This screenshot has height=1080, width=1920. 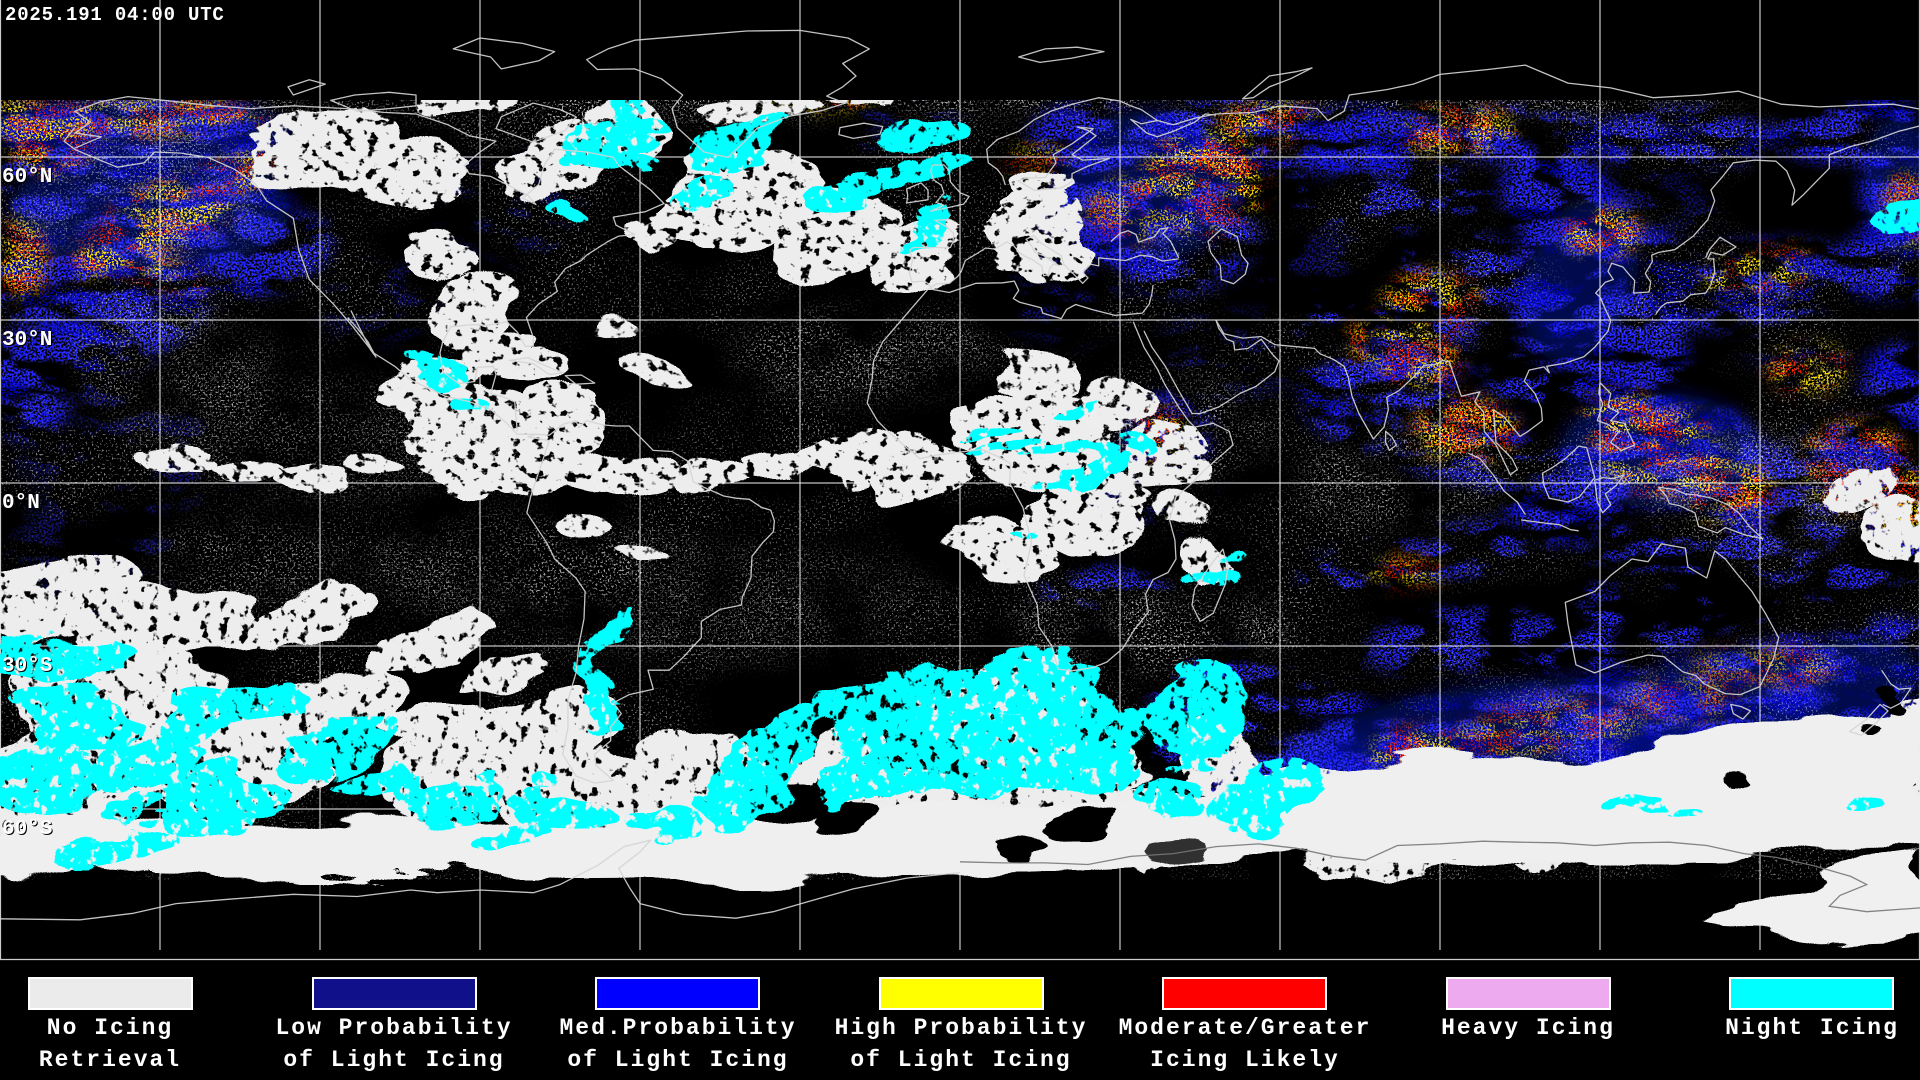 What do you see at coordinates (1528, 1028) in the screenshot?
I see `svg-text: Heavy Icing` at bounding box center [1528, 1028].